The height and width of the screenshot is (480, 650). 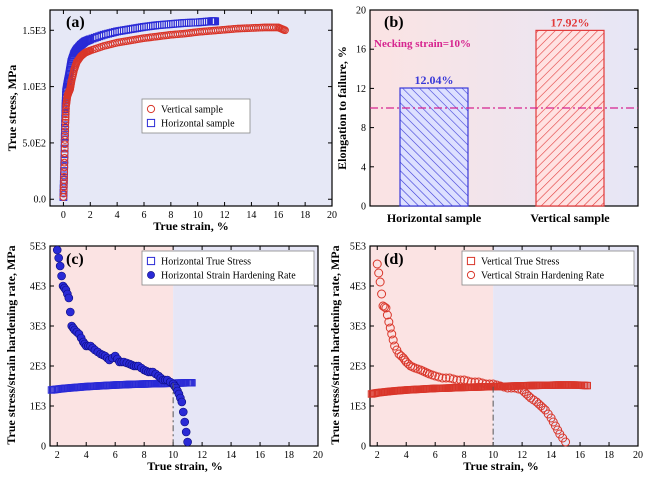 I want to click on y-axis-label-d: True stress/strain hardening rate, MPa, so click(x=335, y=344).